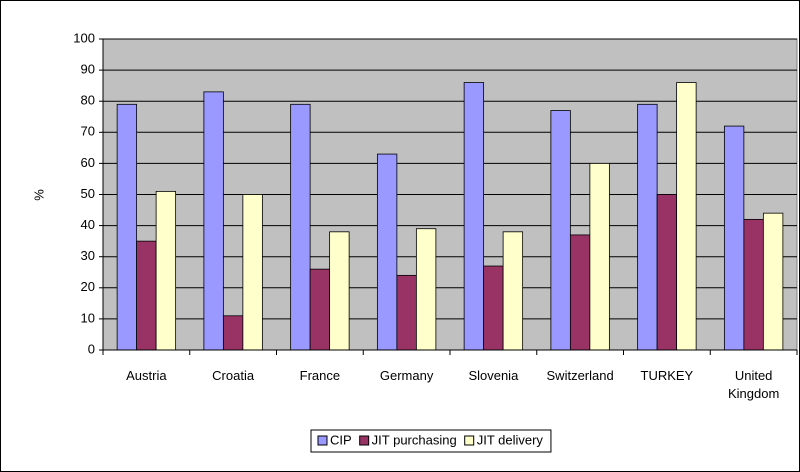  What do you see at coordinates (88, 317) in the screenshot?
I see `y-tick-label: 10` at bounding box center [88, 317].